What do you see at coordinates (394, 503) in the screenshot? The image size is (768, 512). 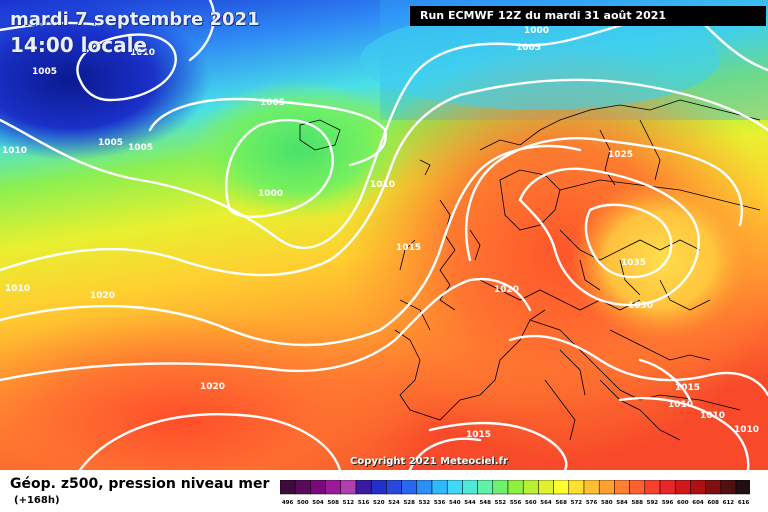 I see `scale-tick-label: 524` at bounding box center [394, 503].